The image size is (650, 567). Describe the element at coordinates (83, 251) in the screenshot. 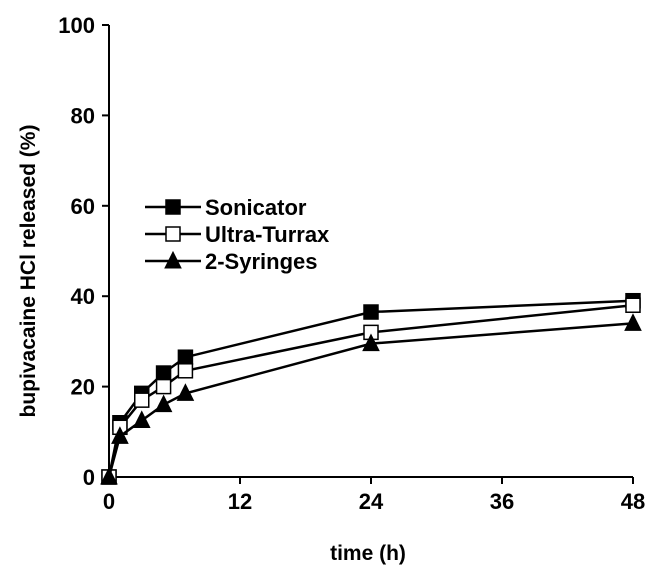

I see `y-ticks: 0 20 40 60 80 100` at that location.